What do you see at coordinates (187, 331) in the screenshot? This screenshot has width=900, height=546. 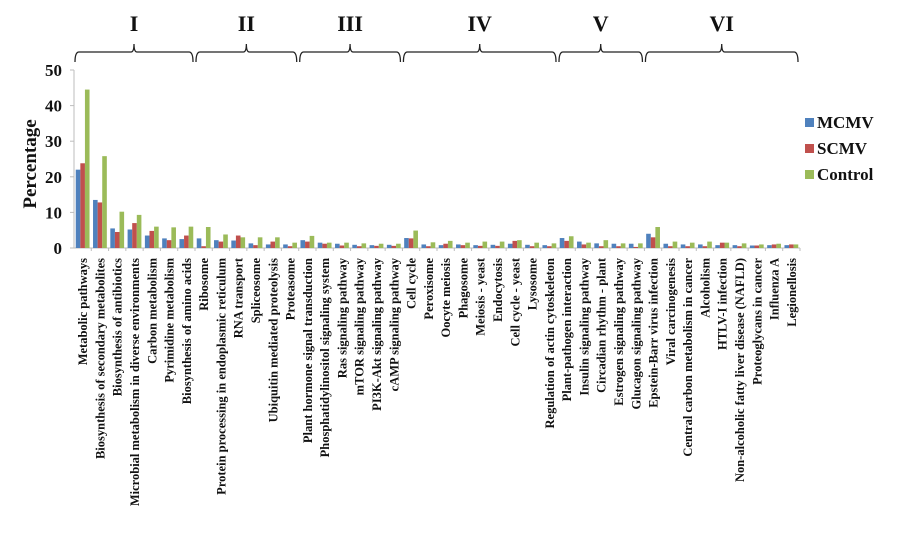 I see `category-label: Biosynthesis of amino acids` at bounding box center [187, 331].